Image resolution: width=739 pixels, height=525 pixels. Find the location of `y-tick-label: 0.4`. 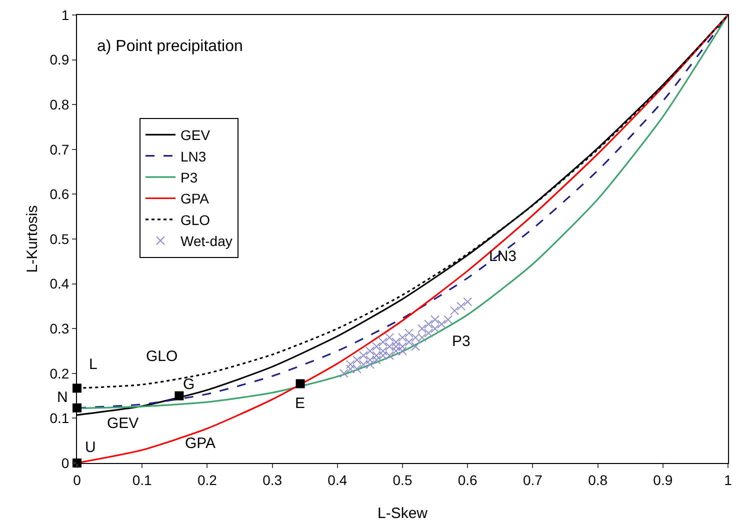

y-tick-label: 0.4 is located at coordinates (60, 284).